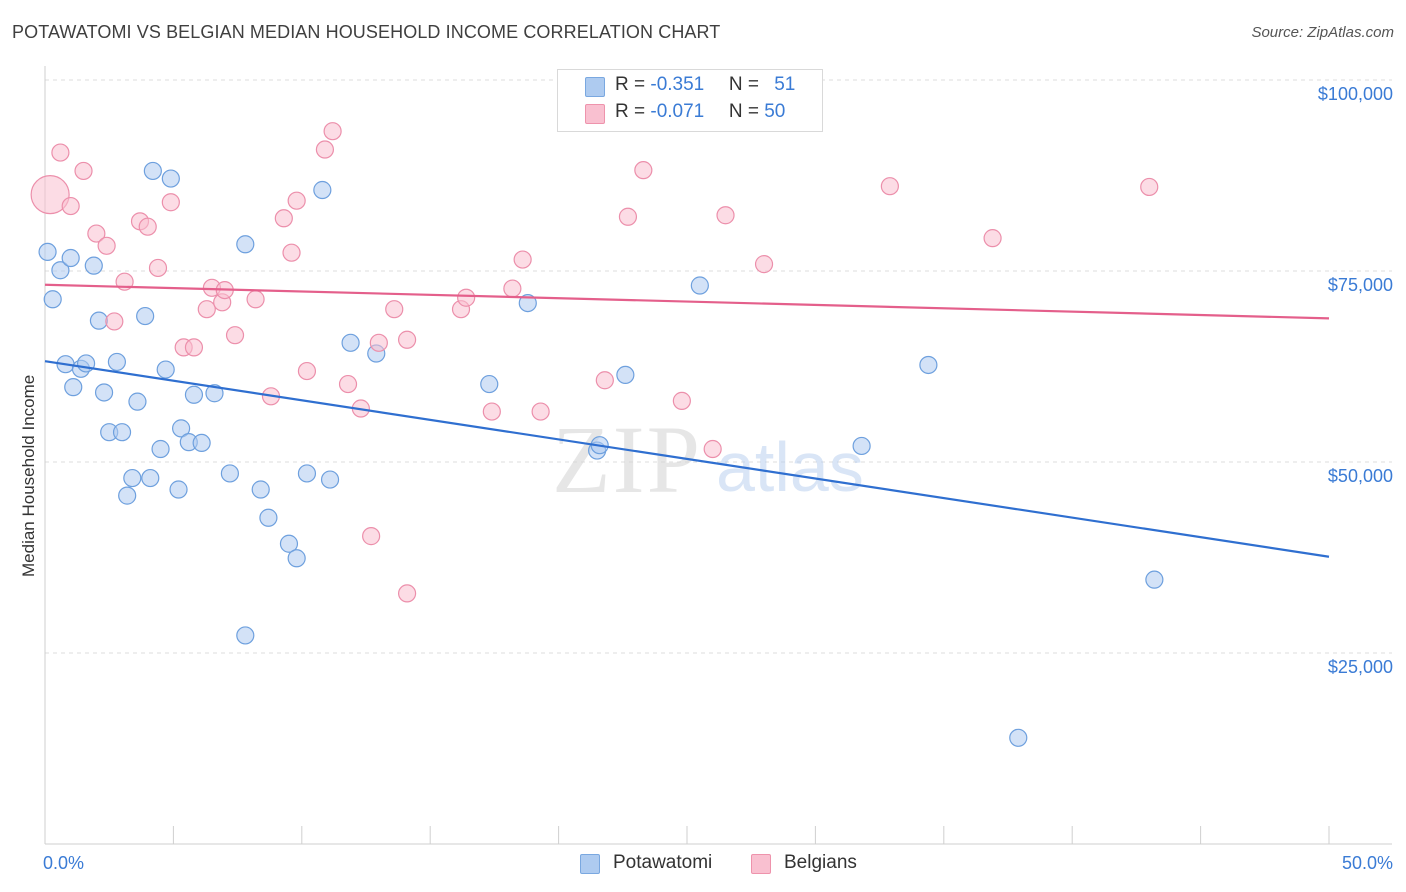 The image size is (1406, 892). I want to click on legend: R = -0.351 N = 51 R = -0.071 N = 50, so click(690, 100).